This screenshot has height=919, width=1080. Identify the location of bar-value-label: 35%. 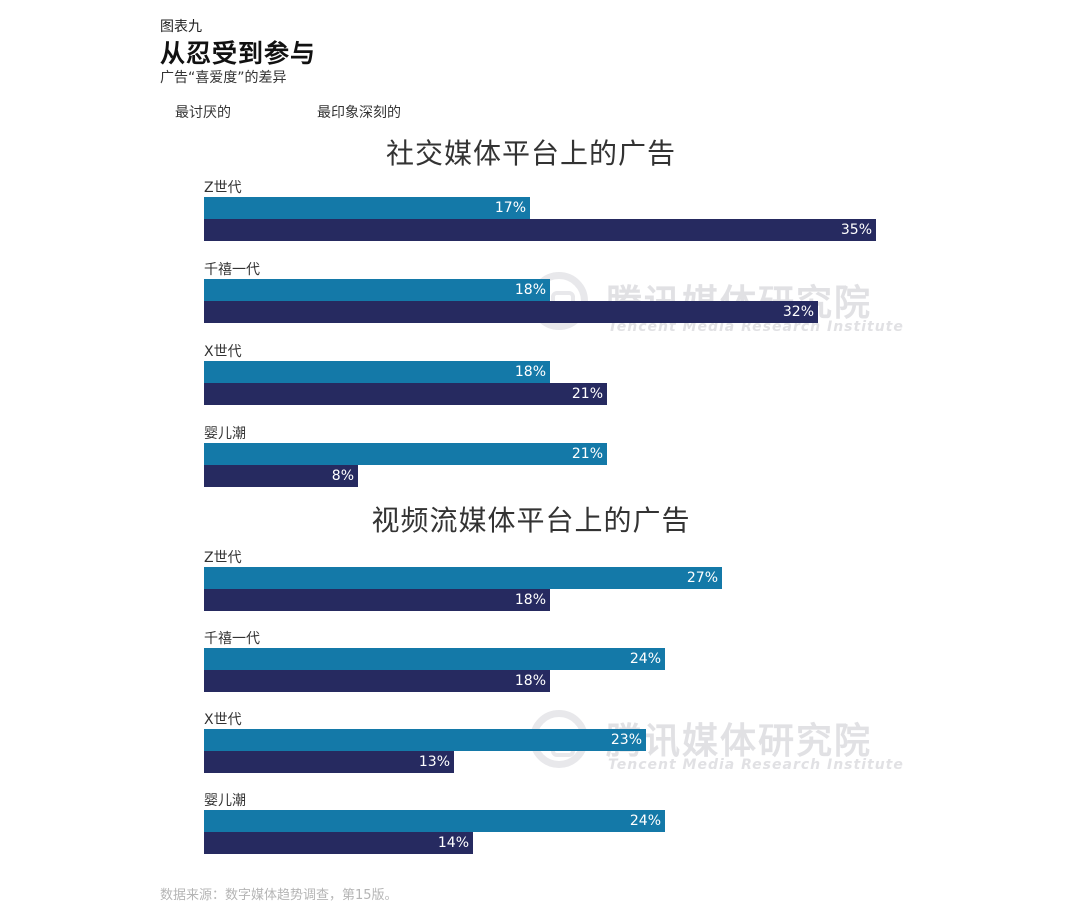
(856, 230).